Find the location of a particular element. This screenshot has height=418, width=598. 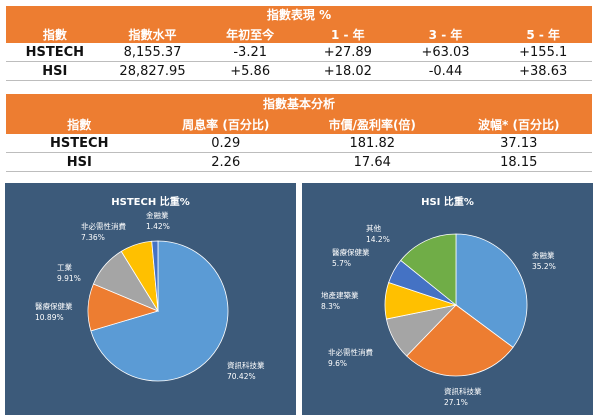

table-row: HSTECH 0.29 181.82 37.13 is located at coordinates (299, 143).